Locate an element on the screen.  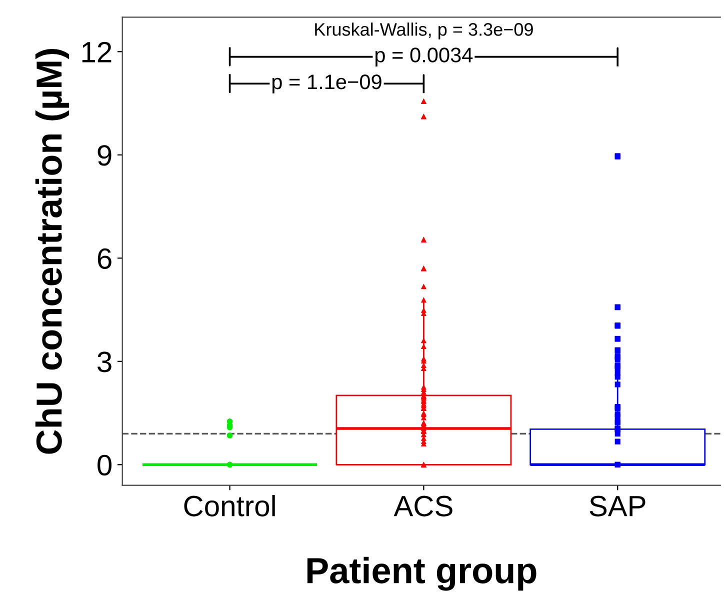
y-tick-label: 12 is located at coordinates (97, 52).